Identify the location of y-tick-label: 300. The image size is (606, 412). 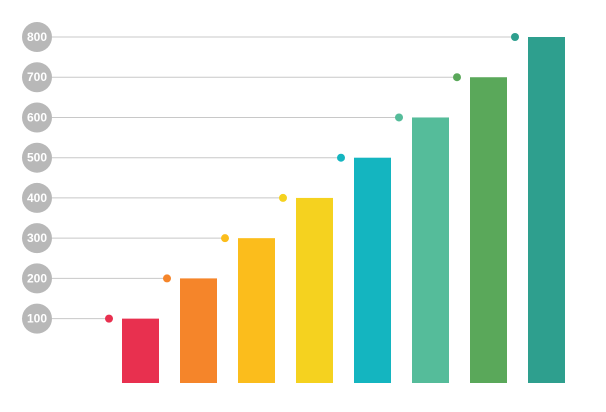
(37, 238).